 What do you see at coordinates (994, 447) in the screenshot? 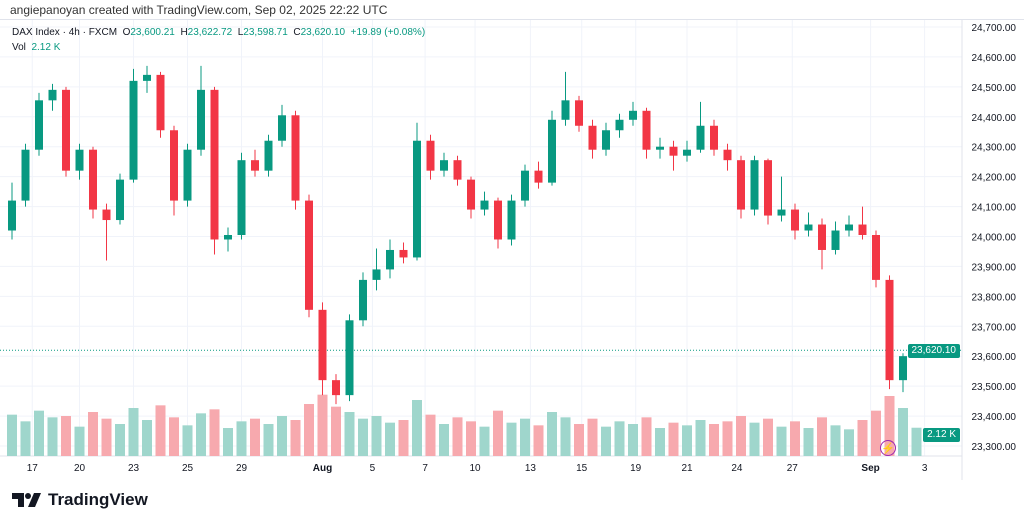
I see `y-tick-label: 23,300.00` at bounding box center [994, 447].